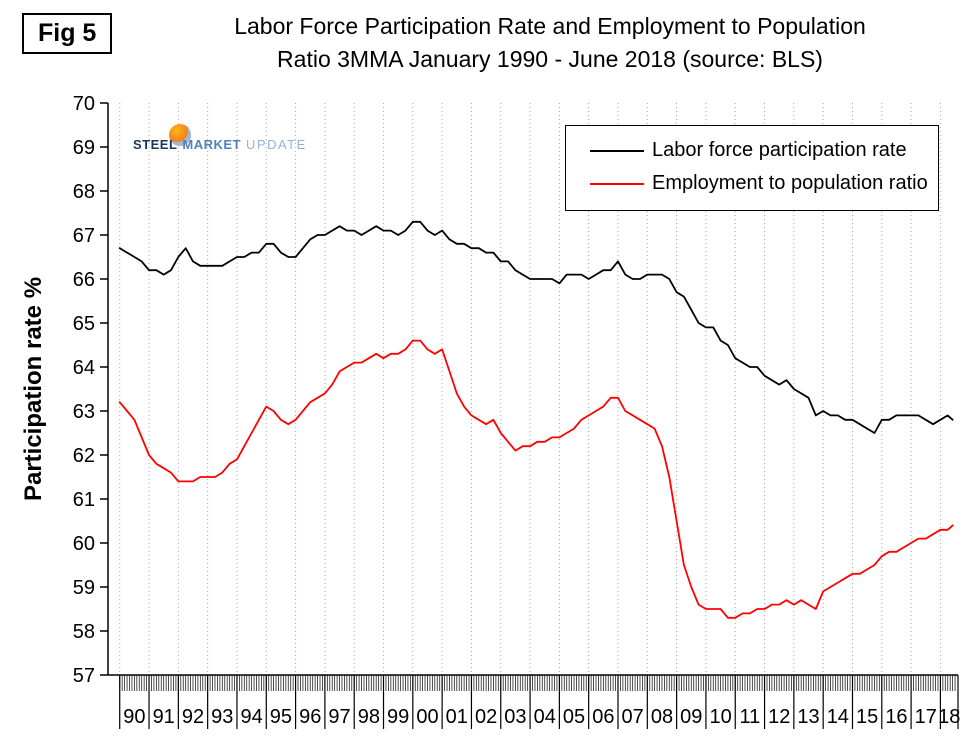 The height and width of the screenshot is (741, 978). What do you see at coordinates (84, 368) in the screenshot?
I see `svg-text: 64` at bounding box center [84, 368].